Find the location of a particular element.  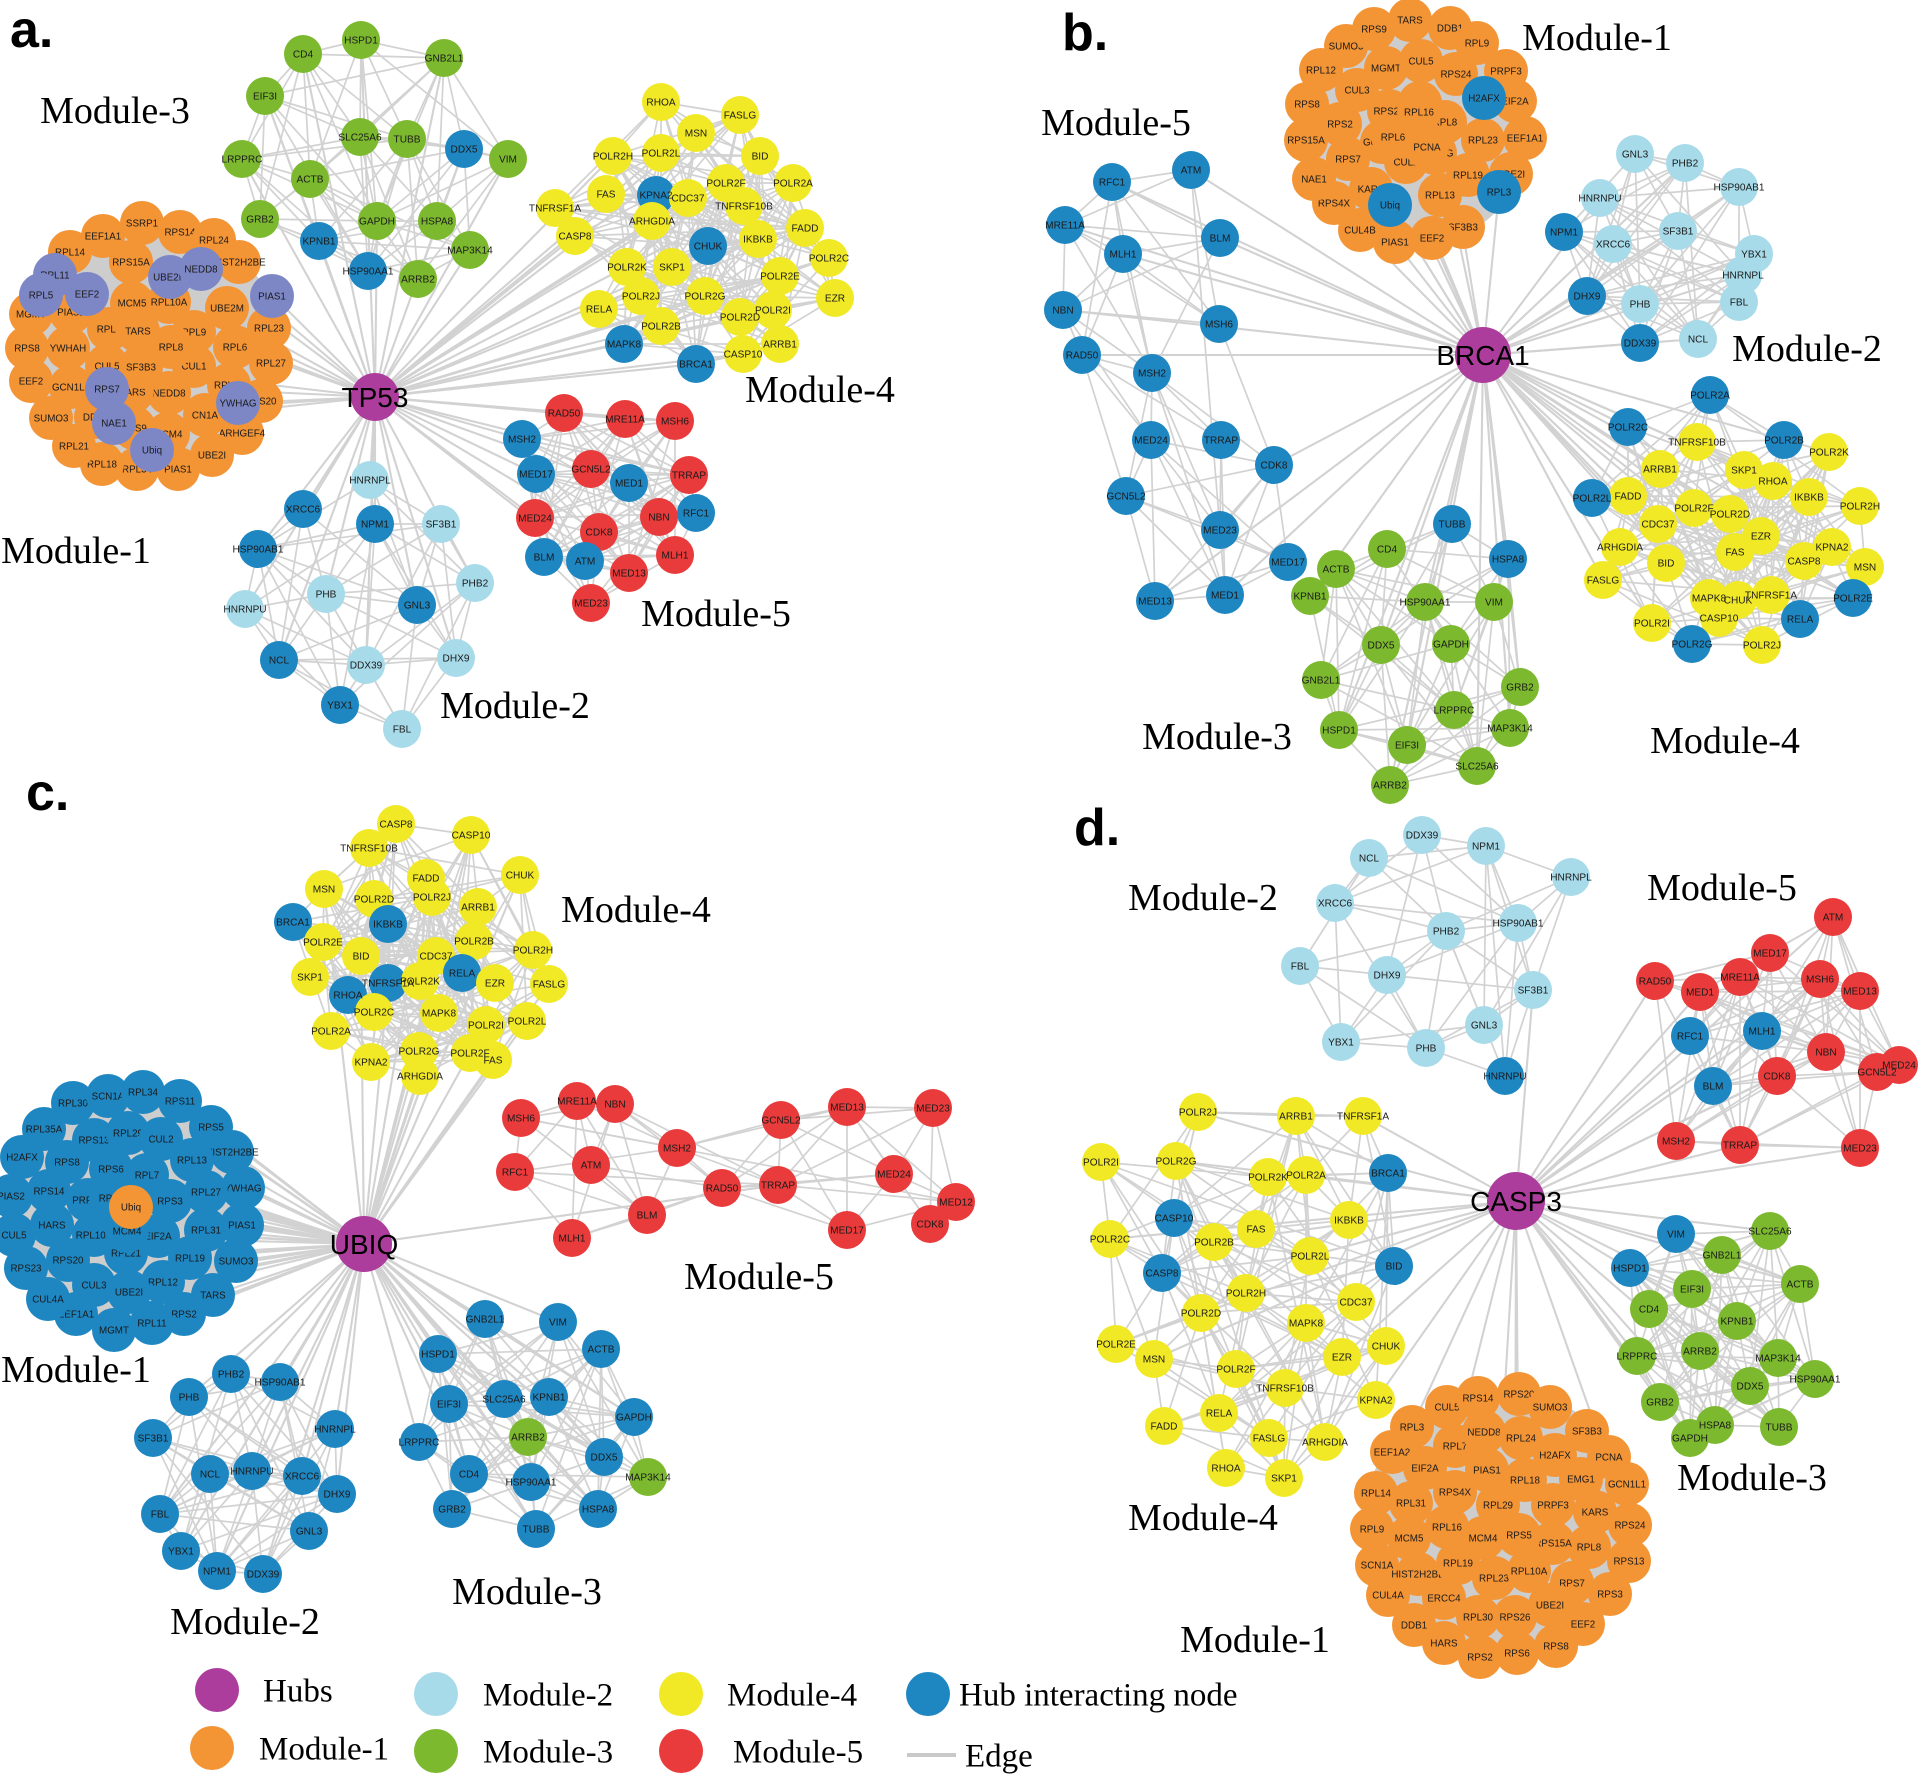

svg-text: CASP10 is located at coordinates (743, 355).